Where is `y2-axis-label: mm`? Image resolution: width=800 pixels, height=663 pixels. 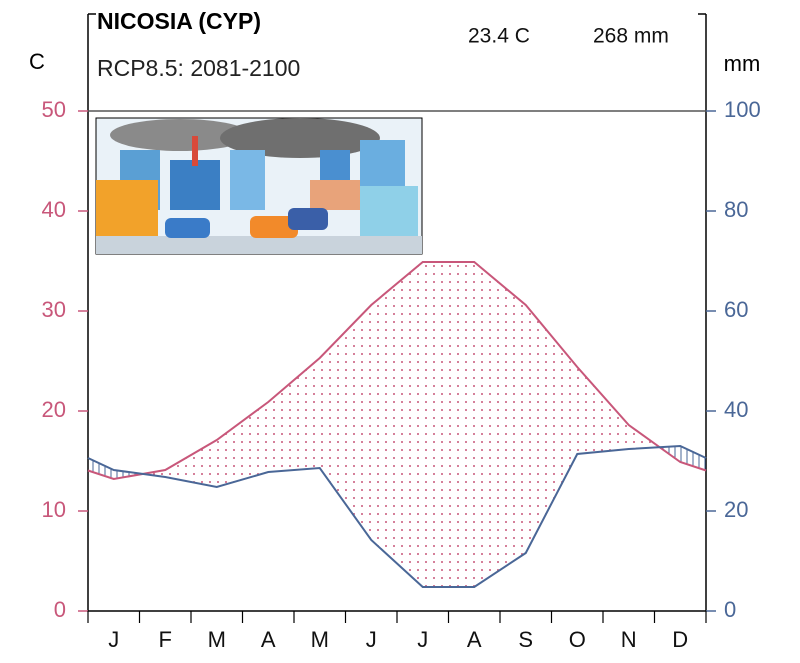 y2-axis-label: mm is located at coordinates (742, 63).